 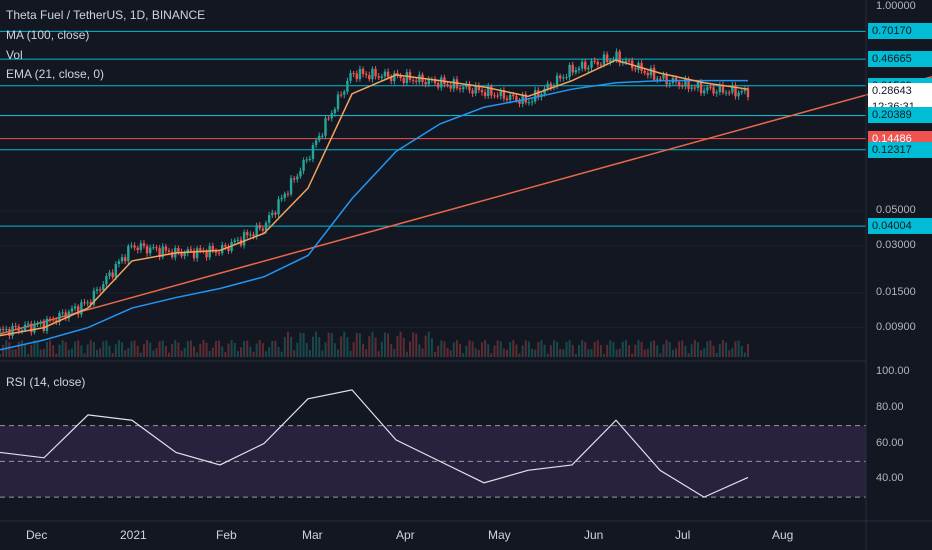 I want to click on price-axis-label: 0.05000, so click(x=896, y=210).